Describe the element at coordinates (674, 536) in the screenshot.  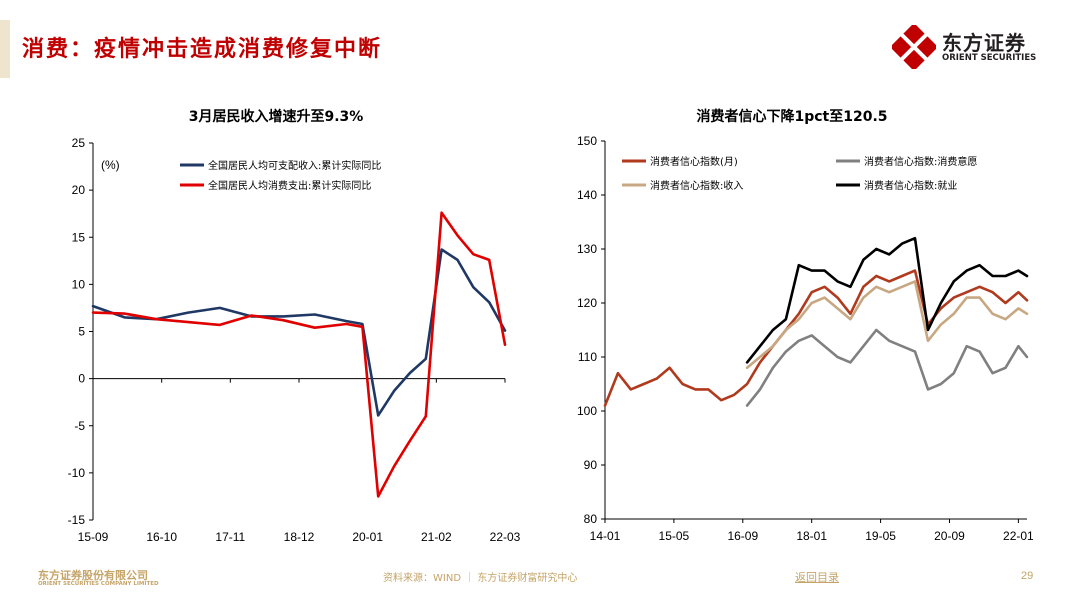
I see `x-tick-label: 15-05` at that location.